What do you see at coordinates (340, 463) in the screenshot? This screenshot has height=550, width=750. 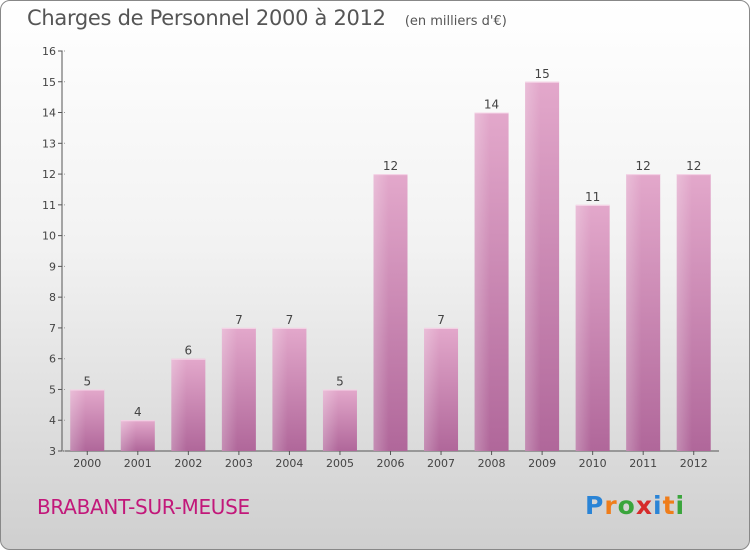 I see `x-tick-label: 2005` at bounding box center [340, 463].